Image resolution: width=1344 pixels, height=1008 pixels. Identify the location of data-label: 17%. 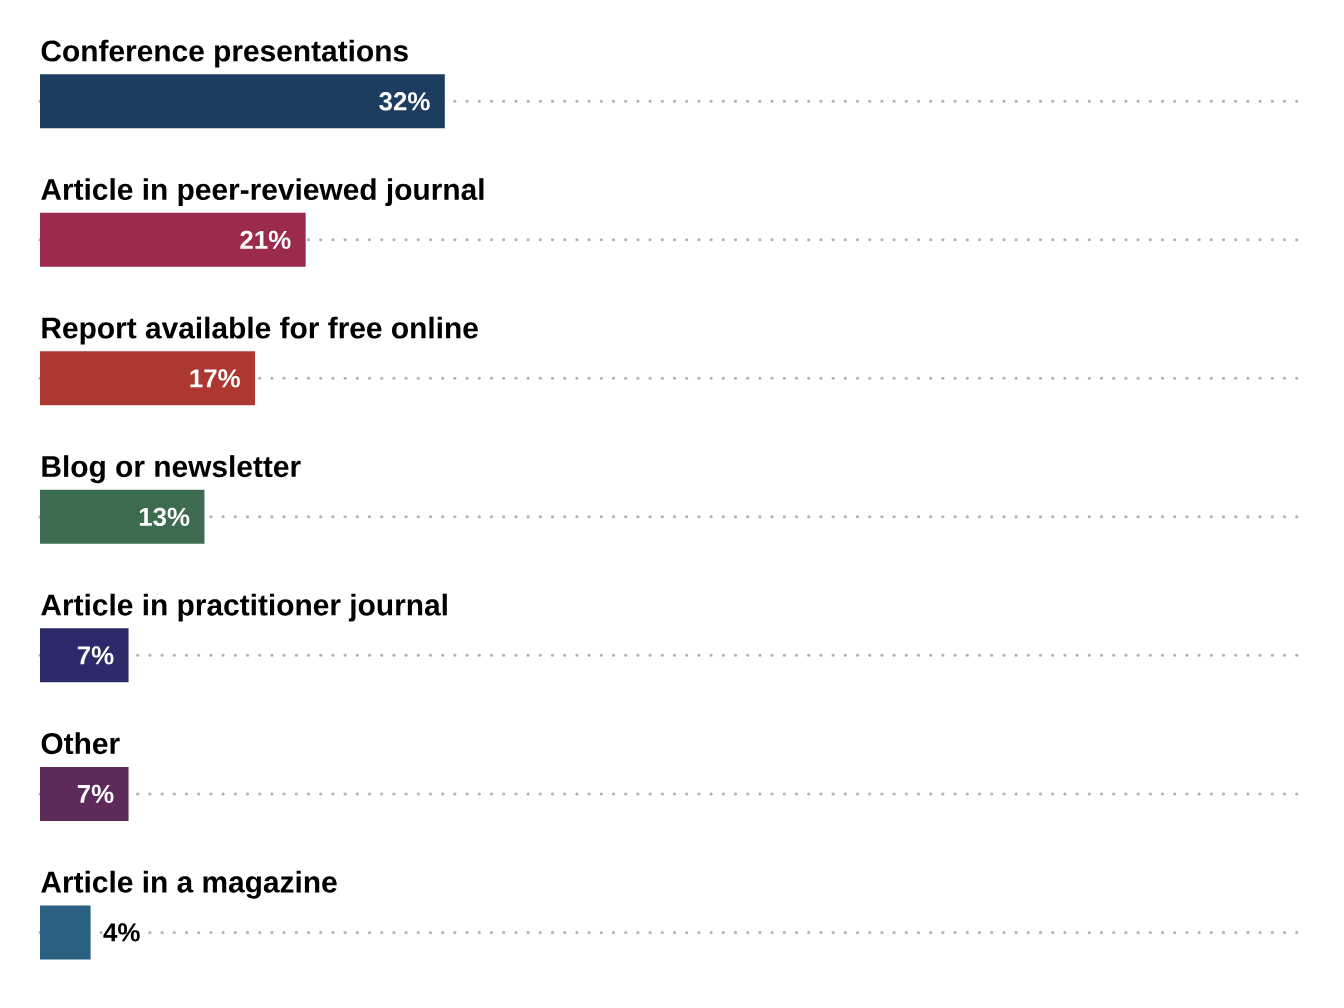
(215, 378).